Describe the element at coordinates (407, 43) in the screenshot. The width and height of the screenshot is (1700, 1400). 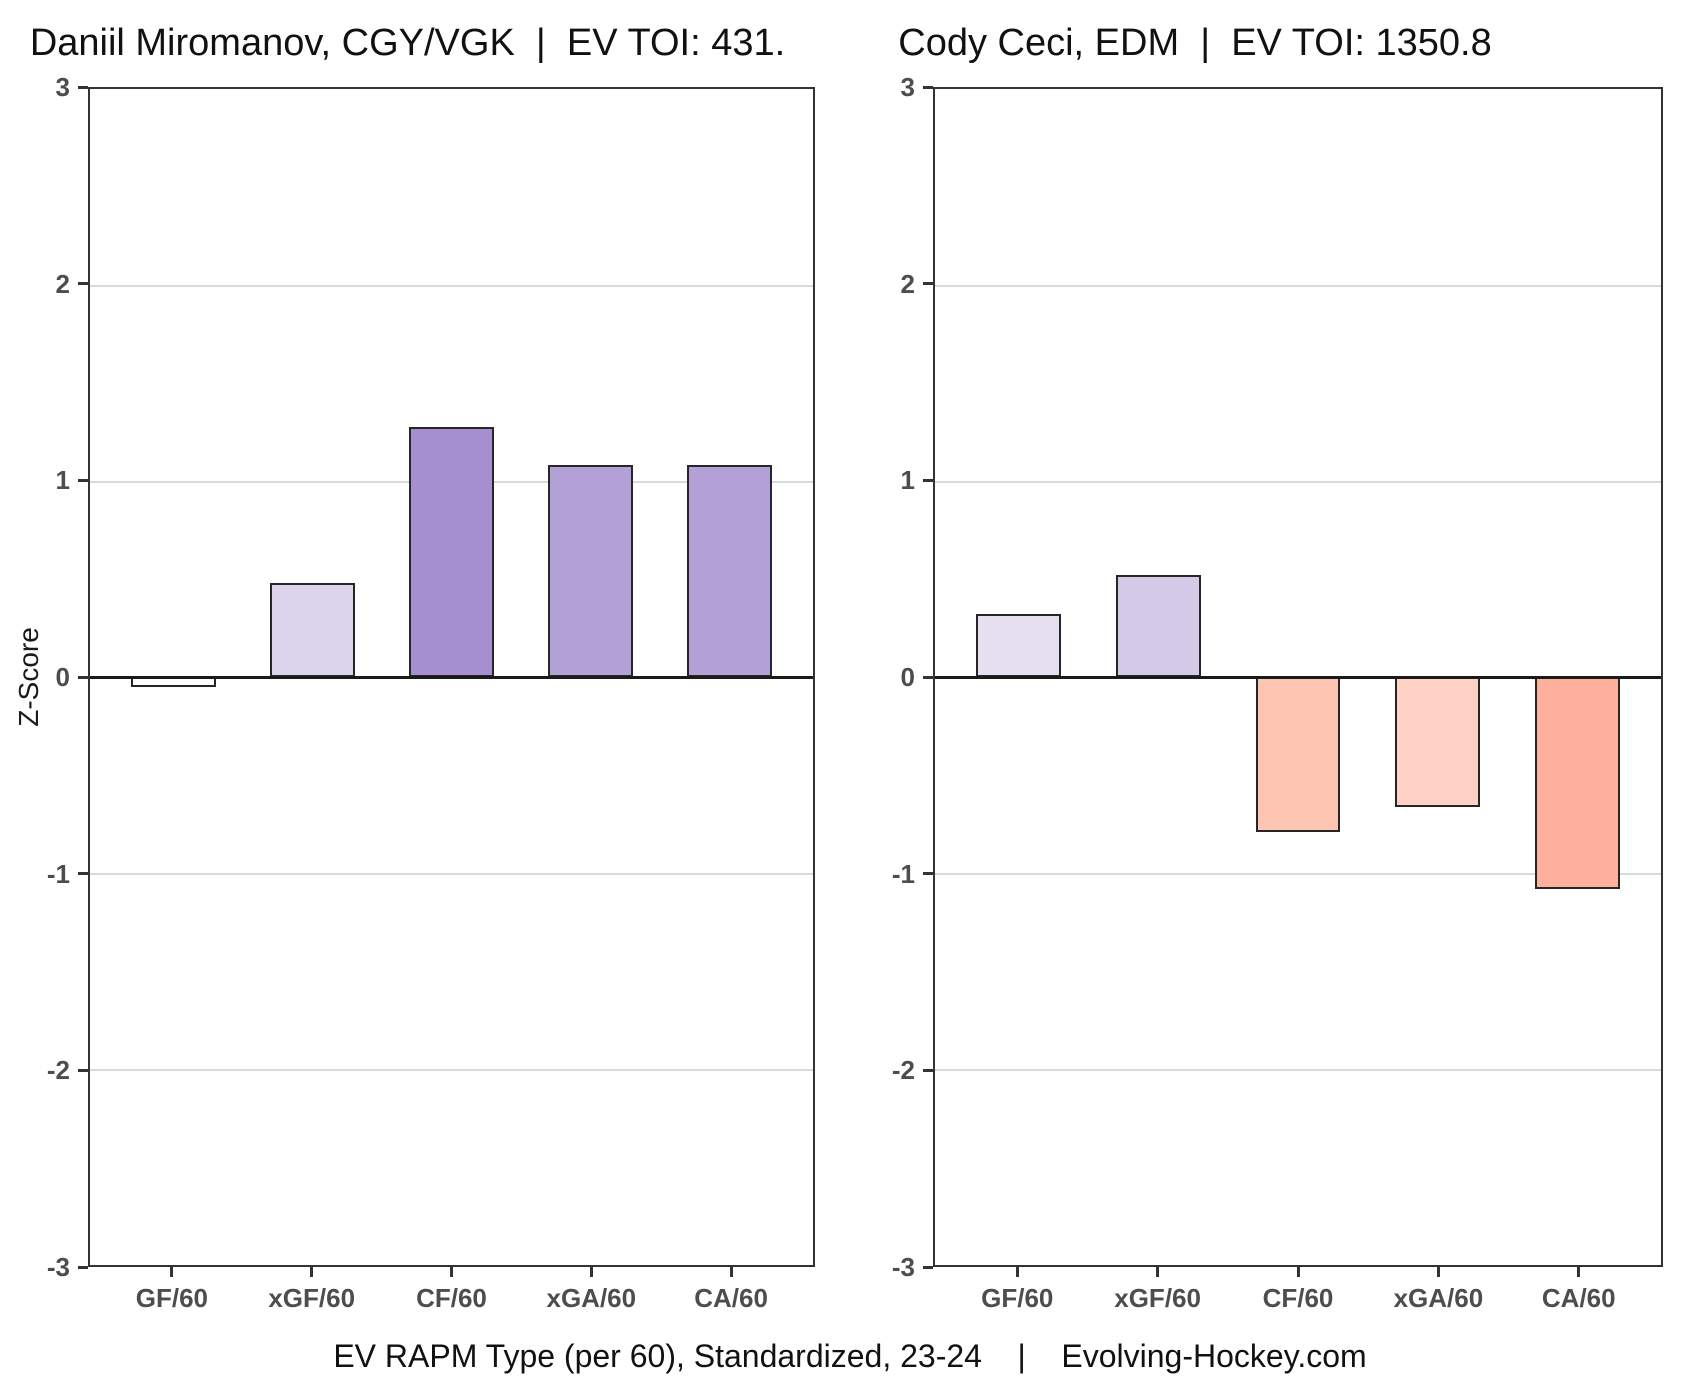
I see `chart-title-left: Daniil Miromanov, CGY/VGK | EV TOI: 431.` at that location.